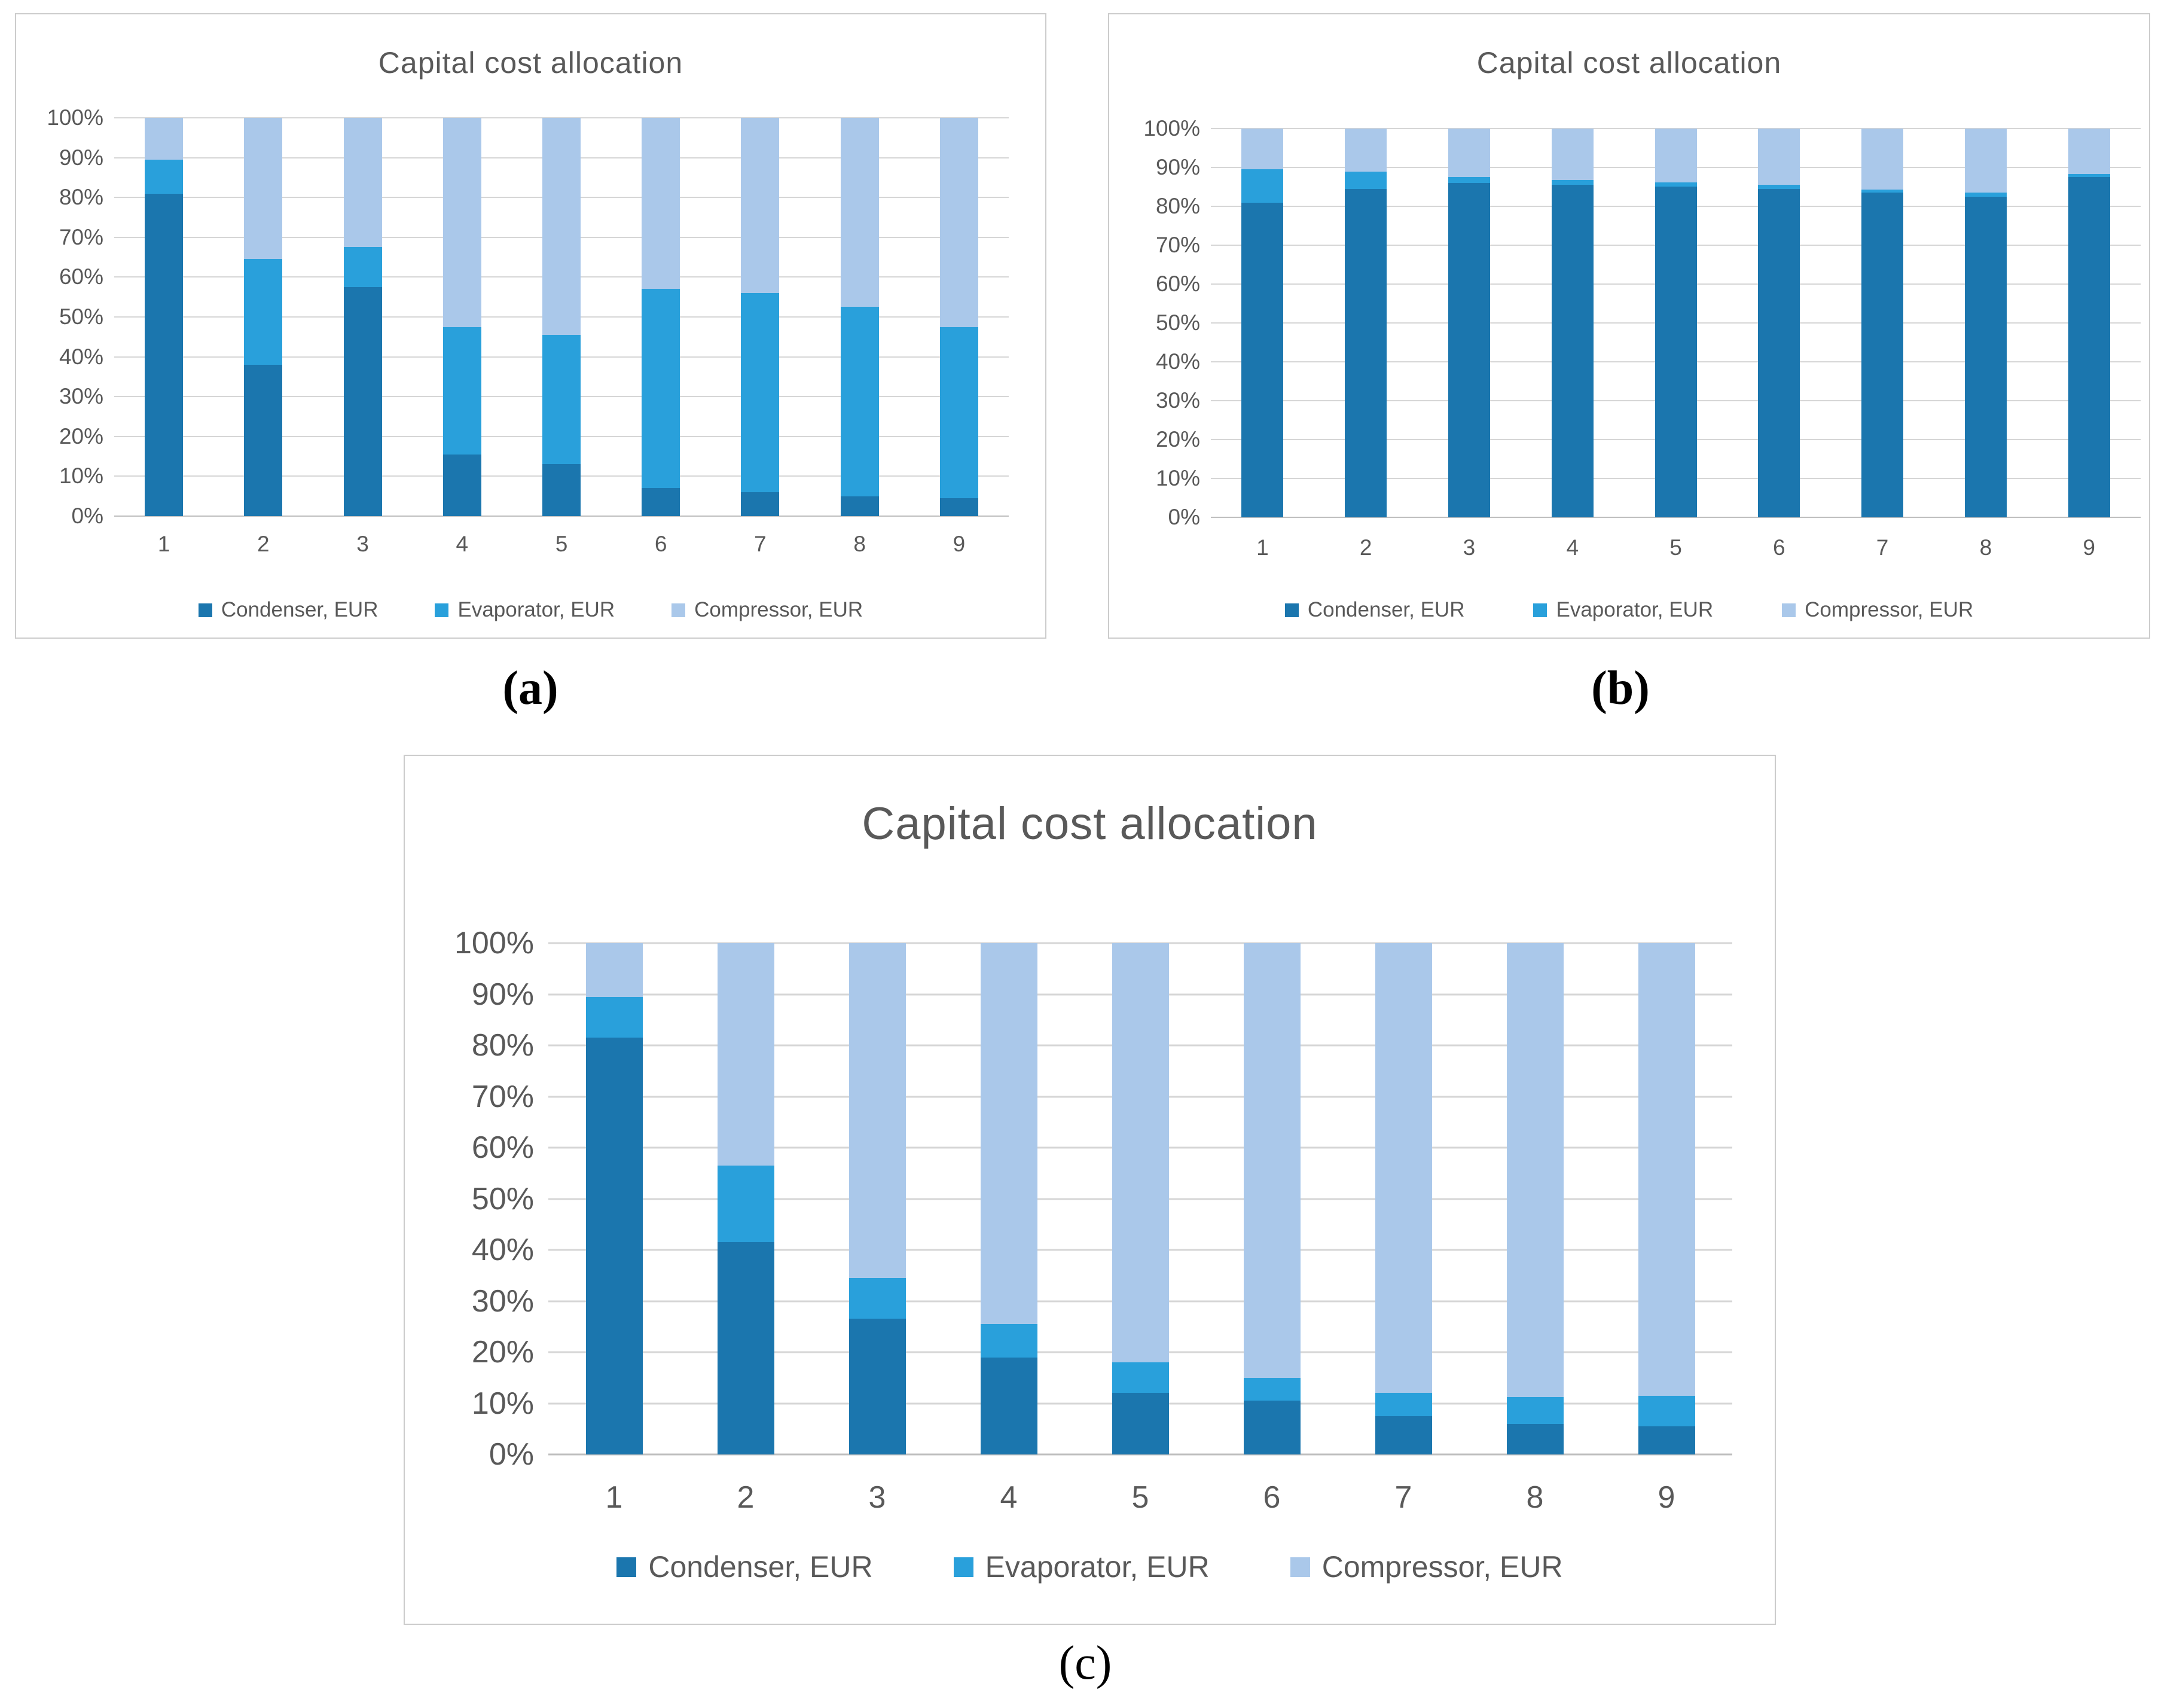  What do you see at coordinates (1140, 1454) in the screenshot?
I see `x-axis-line` at bounding box center [1140, 1454].